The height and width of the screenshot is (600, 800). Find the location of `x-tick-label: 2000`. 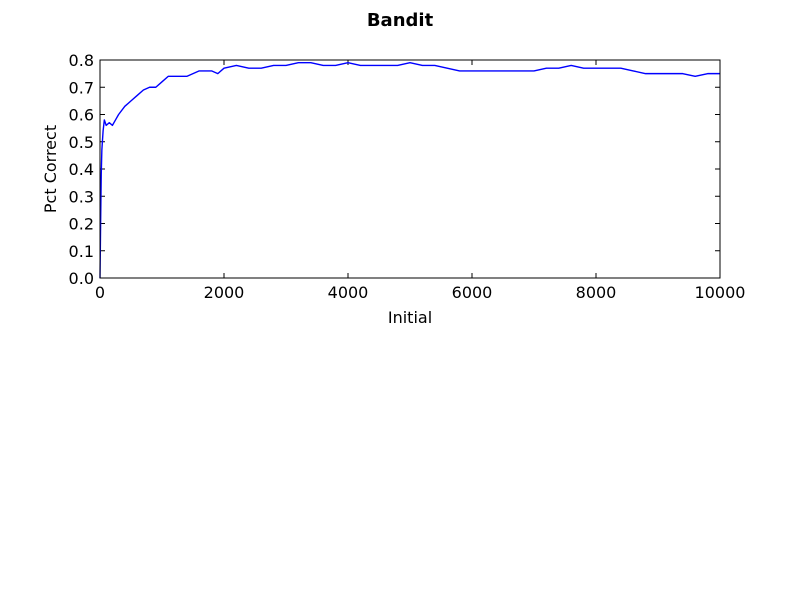

x-tick-label: 2000 is located at coordinates (224, 292).